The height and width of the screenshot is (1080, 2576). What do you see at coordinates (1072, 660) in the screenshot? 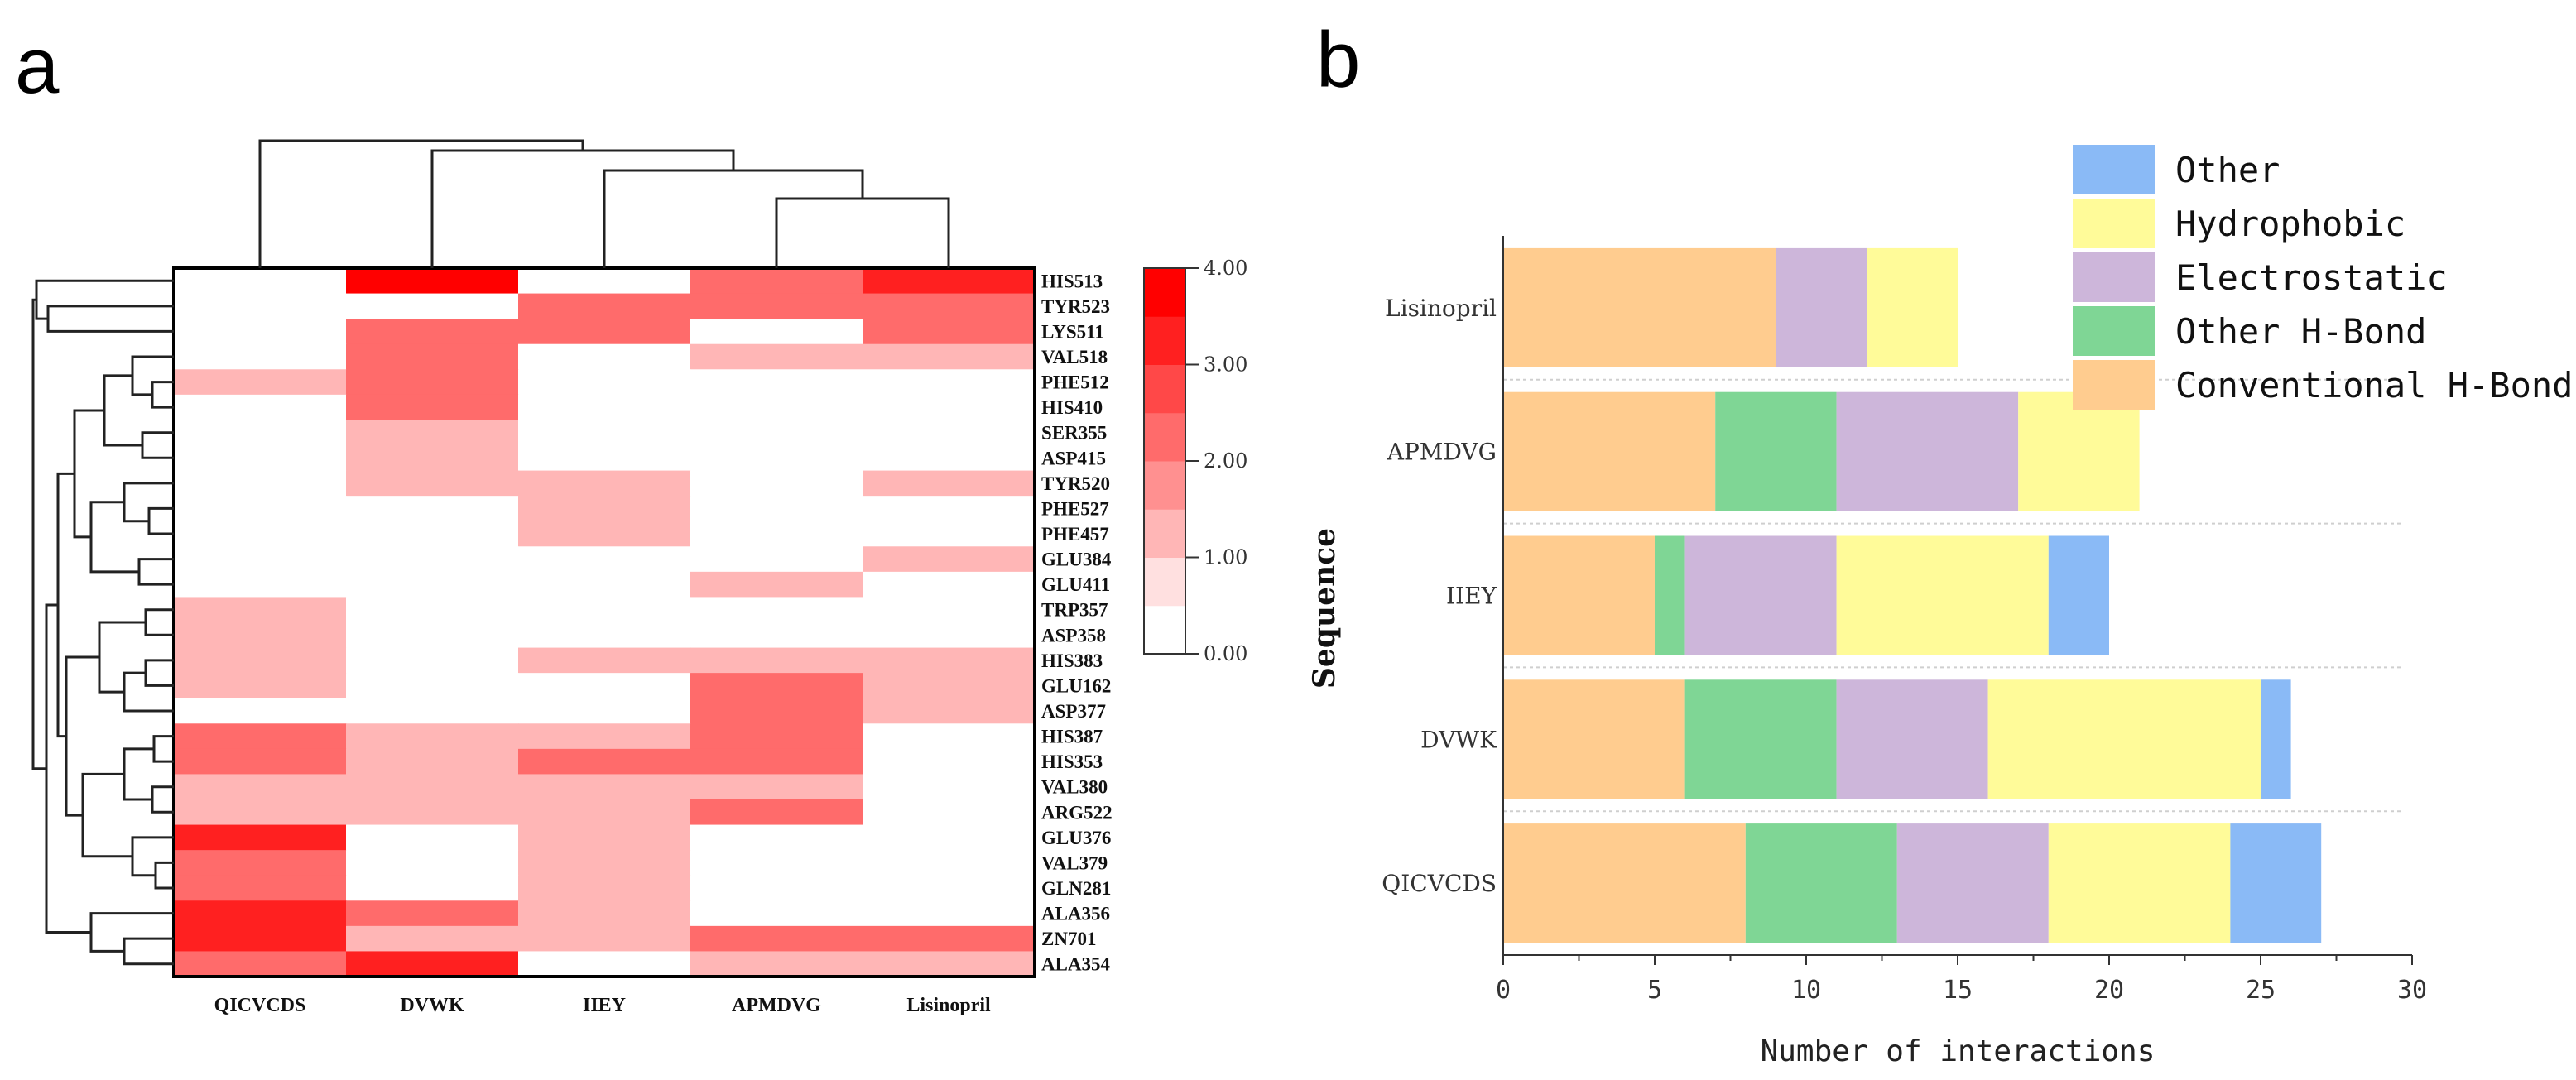
I see `row-label: HIS383` at bounding box center [1072, 660].